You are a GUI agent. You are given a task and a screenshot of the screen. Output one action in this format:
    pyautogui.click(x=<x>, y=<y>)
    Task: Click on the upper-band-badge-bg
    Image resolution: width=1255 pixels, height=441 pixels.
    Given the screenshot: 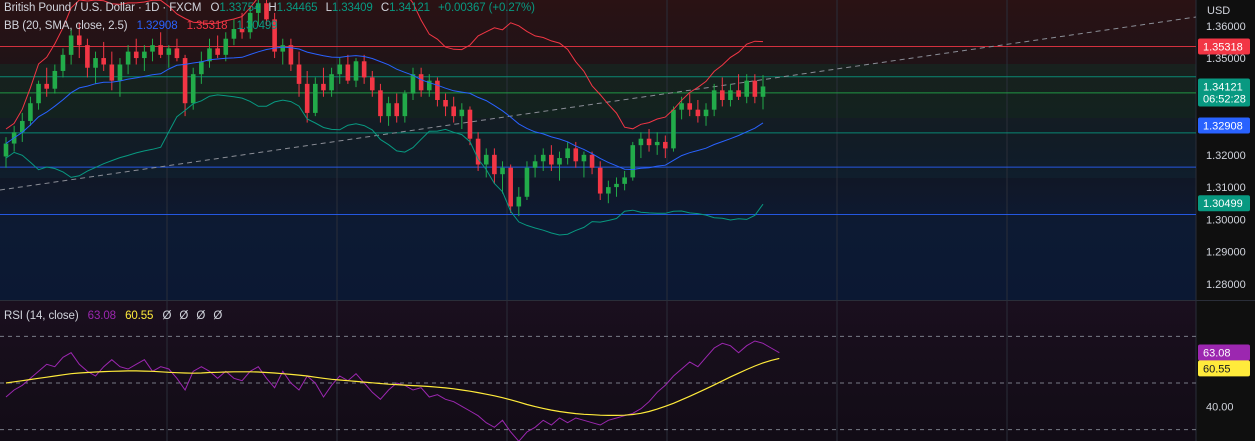 What is the action you would take?
    pyautogui.click(x=1224, y=46)
    